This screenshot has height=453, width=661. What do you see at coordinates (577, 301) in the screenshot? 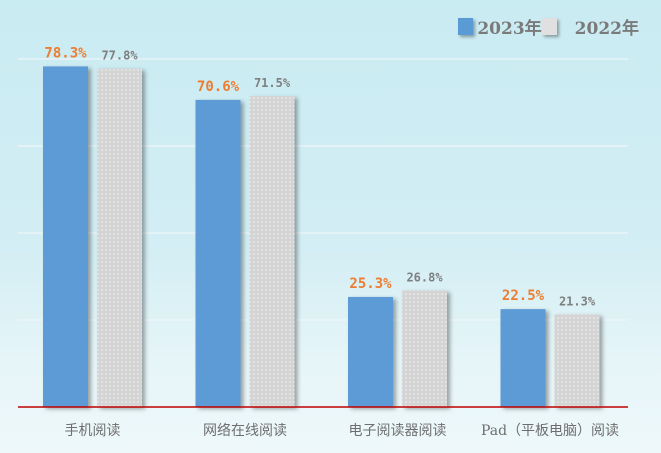
I see `data-label: 21.3%` at bounding box center [577, 301].